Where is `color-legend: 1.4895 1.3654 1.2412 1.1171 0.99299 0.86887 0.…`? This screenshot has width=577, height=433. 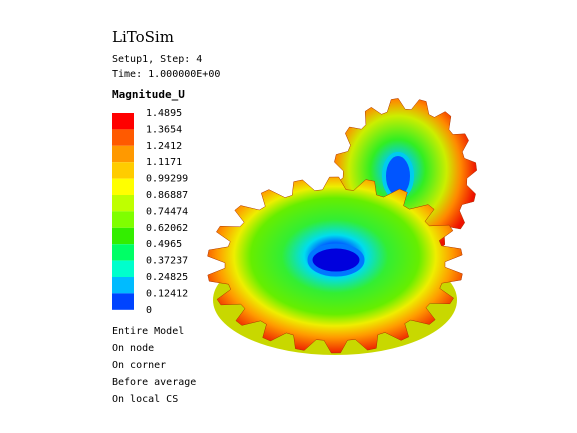 color-legend: 1.4895 1.3654 1.2412 1.1171 0.99299 0.86887 0.… is located at coordinates (150, 212).